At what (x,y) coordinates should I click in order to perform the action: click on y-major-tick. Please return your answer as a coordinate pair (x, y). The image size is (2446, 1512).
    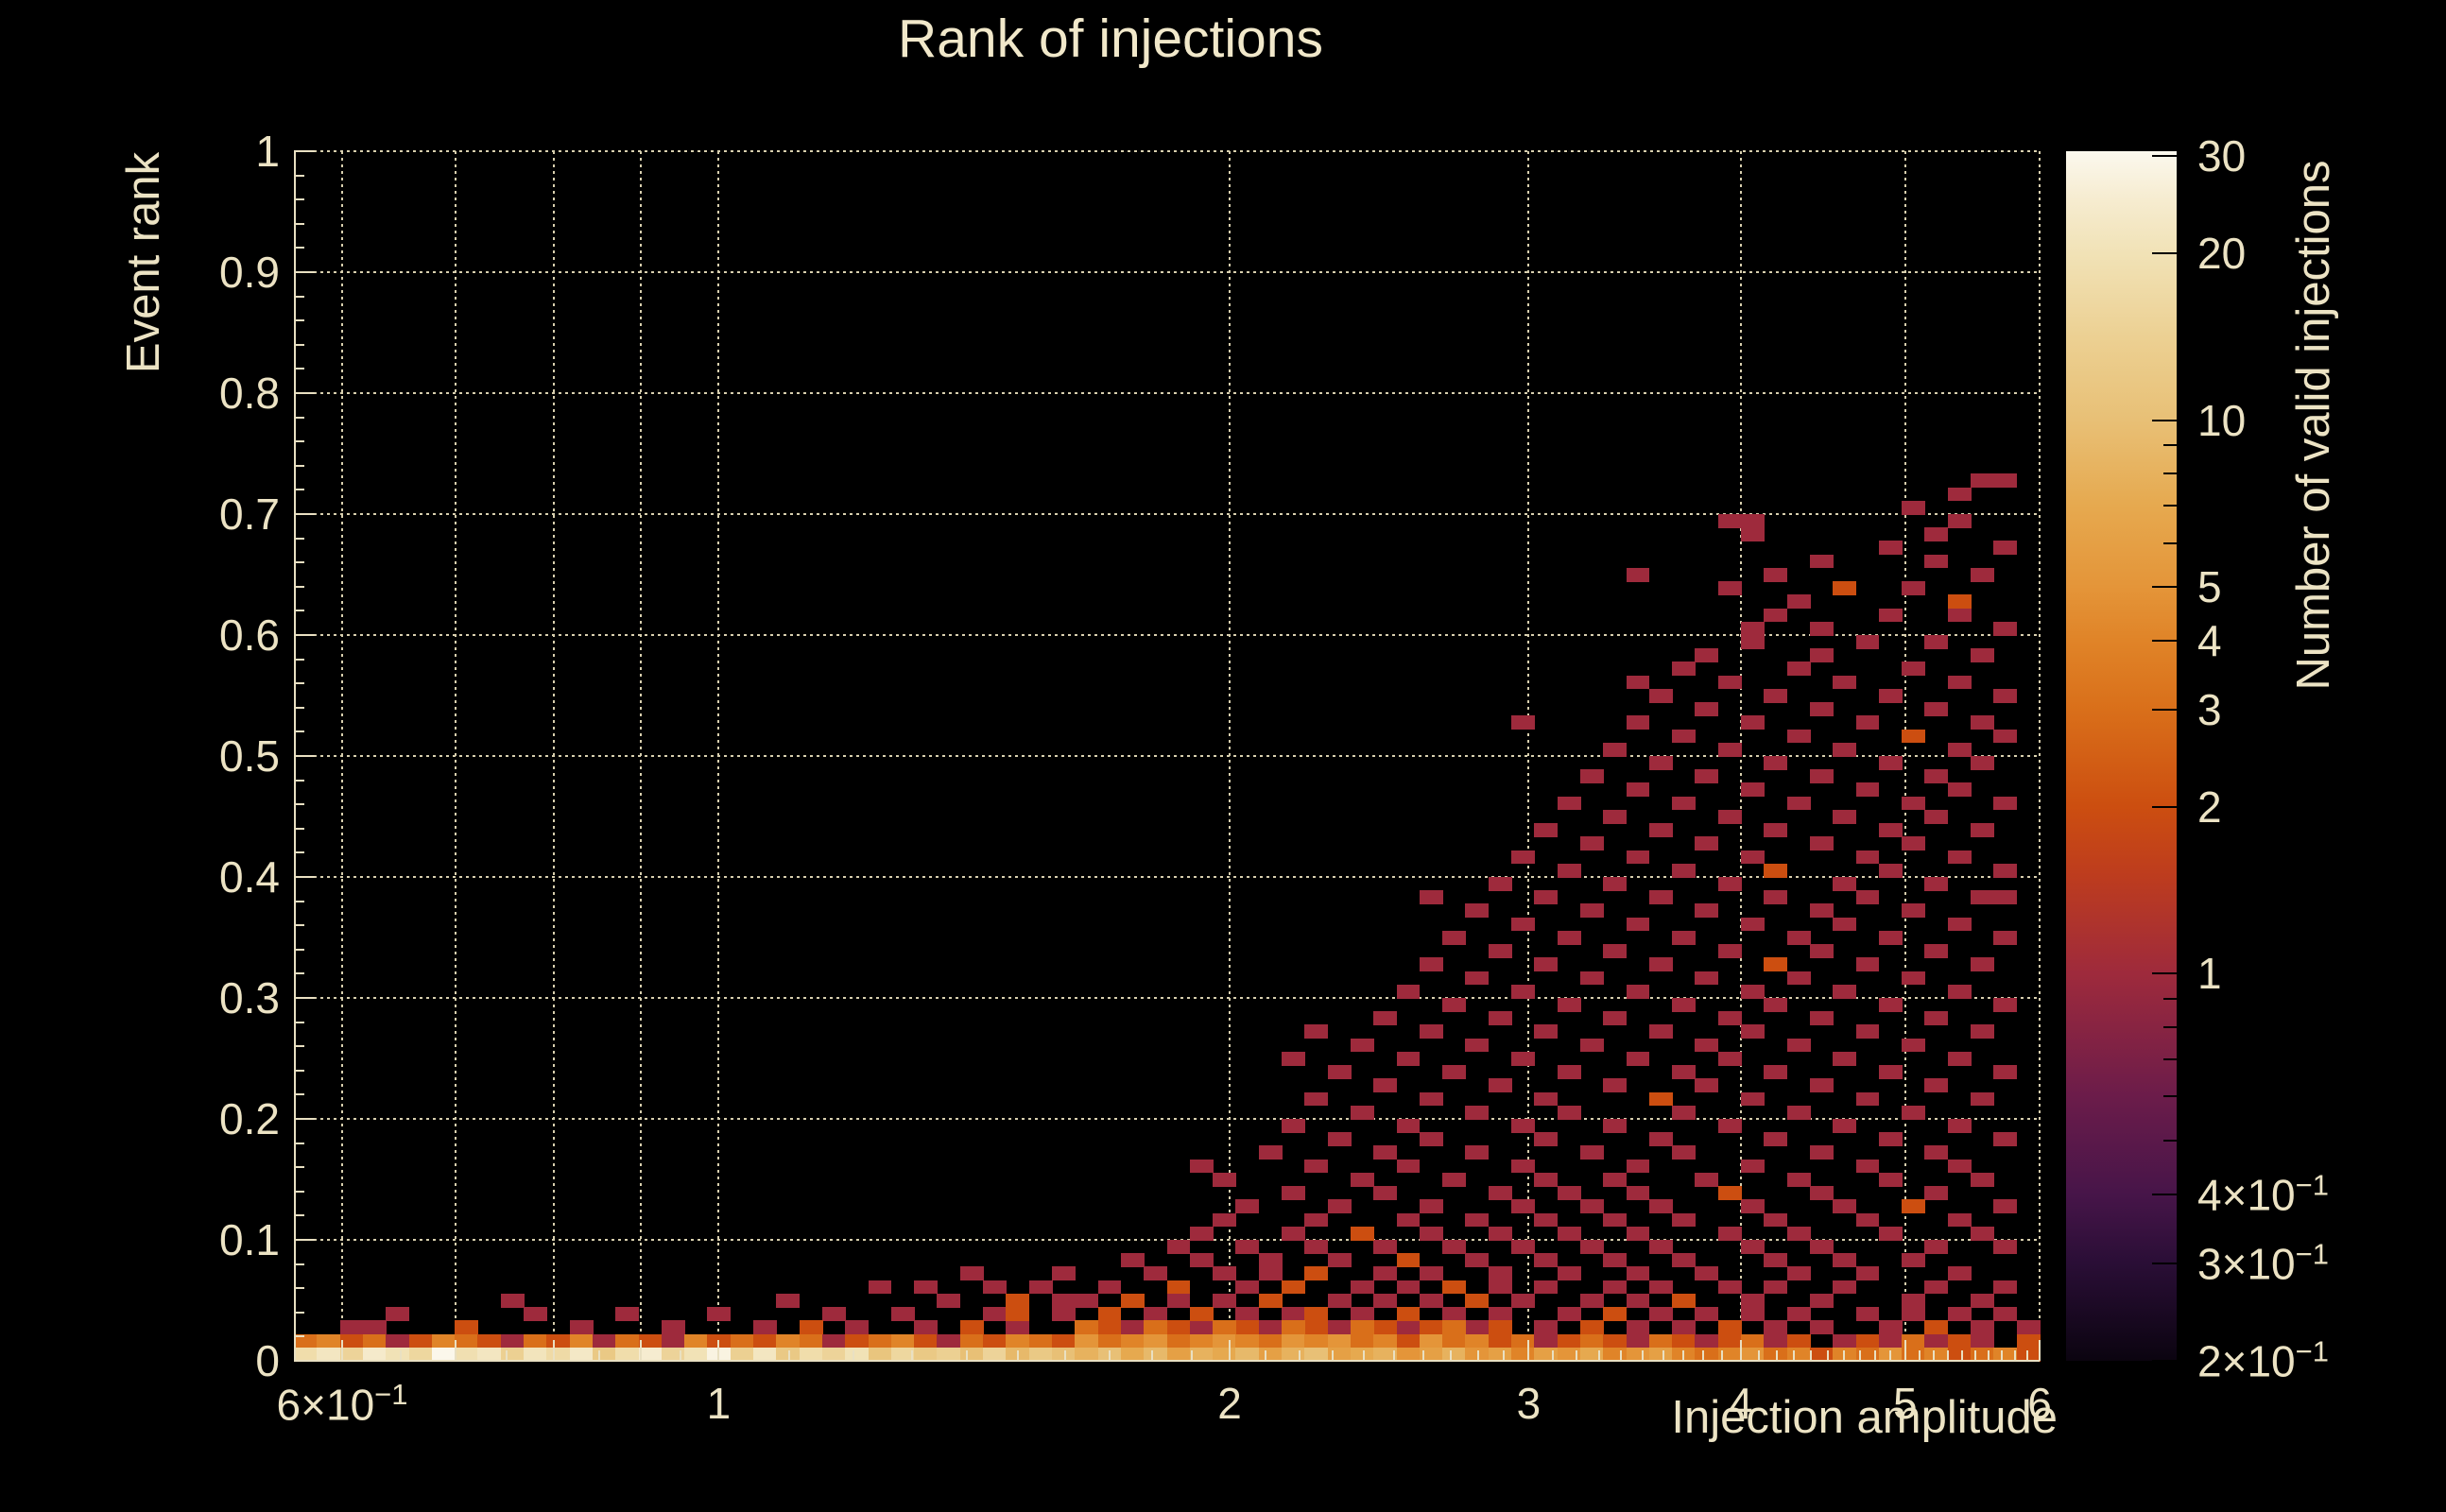
    Looking at the image, I should click on (304, 514).